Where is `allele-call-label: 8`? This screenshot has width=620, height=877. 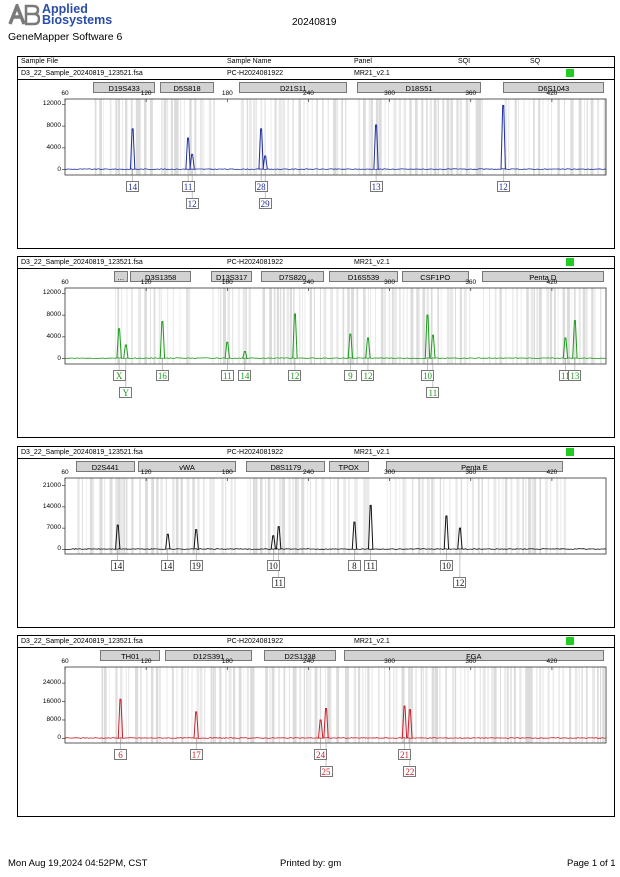
allele-call-label: 8 is located at coordinates (354, 565).